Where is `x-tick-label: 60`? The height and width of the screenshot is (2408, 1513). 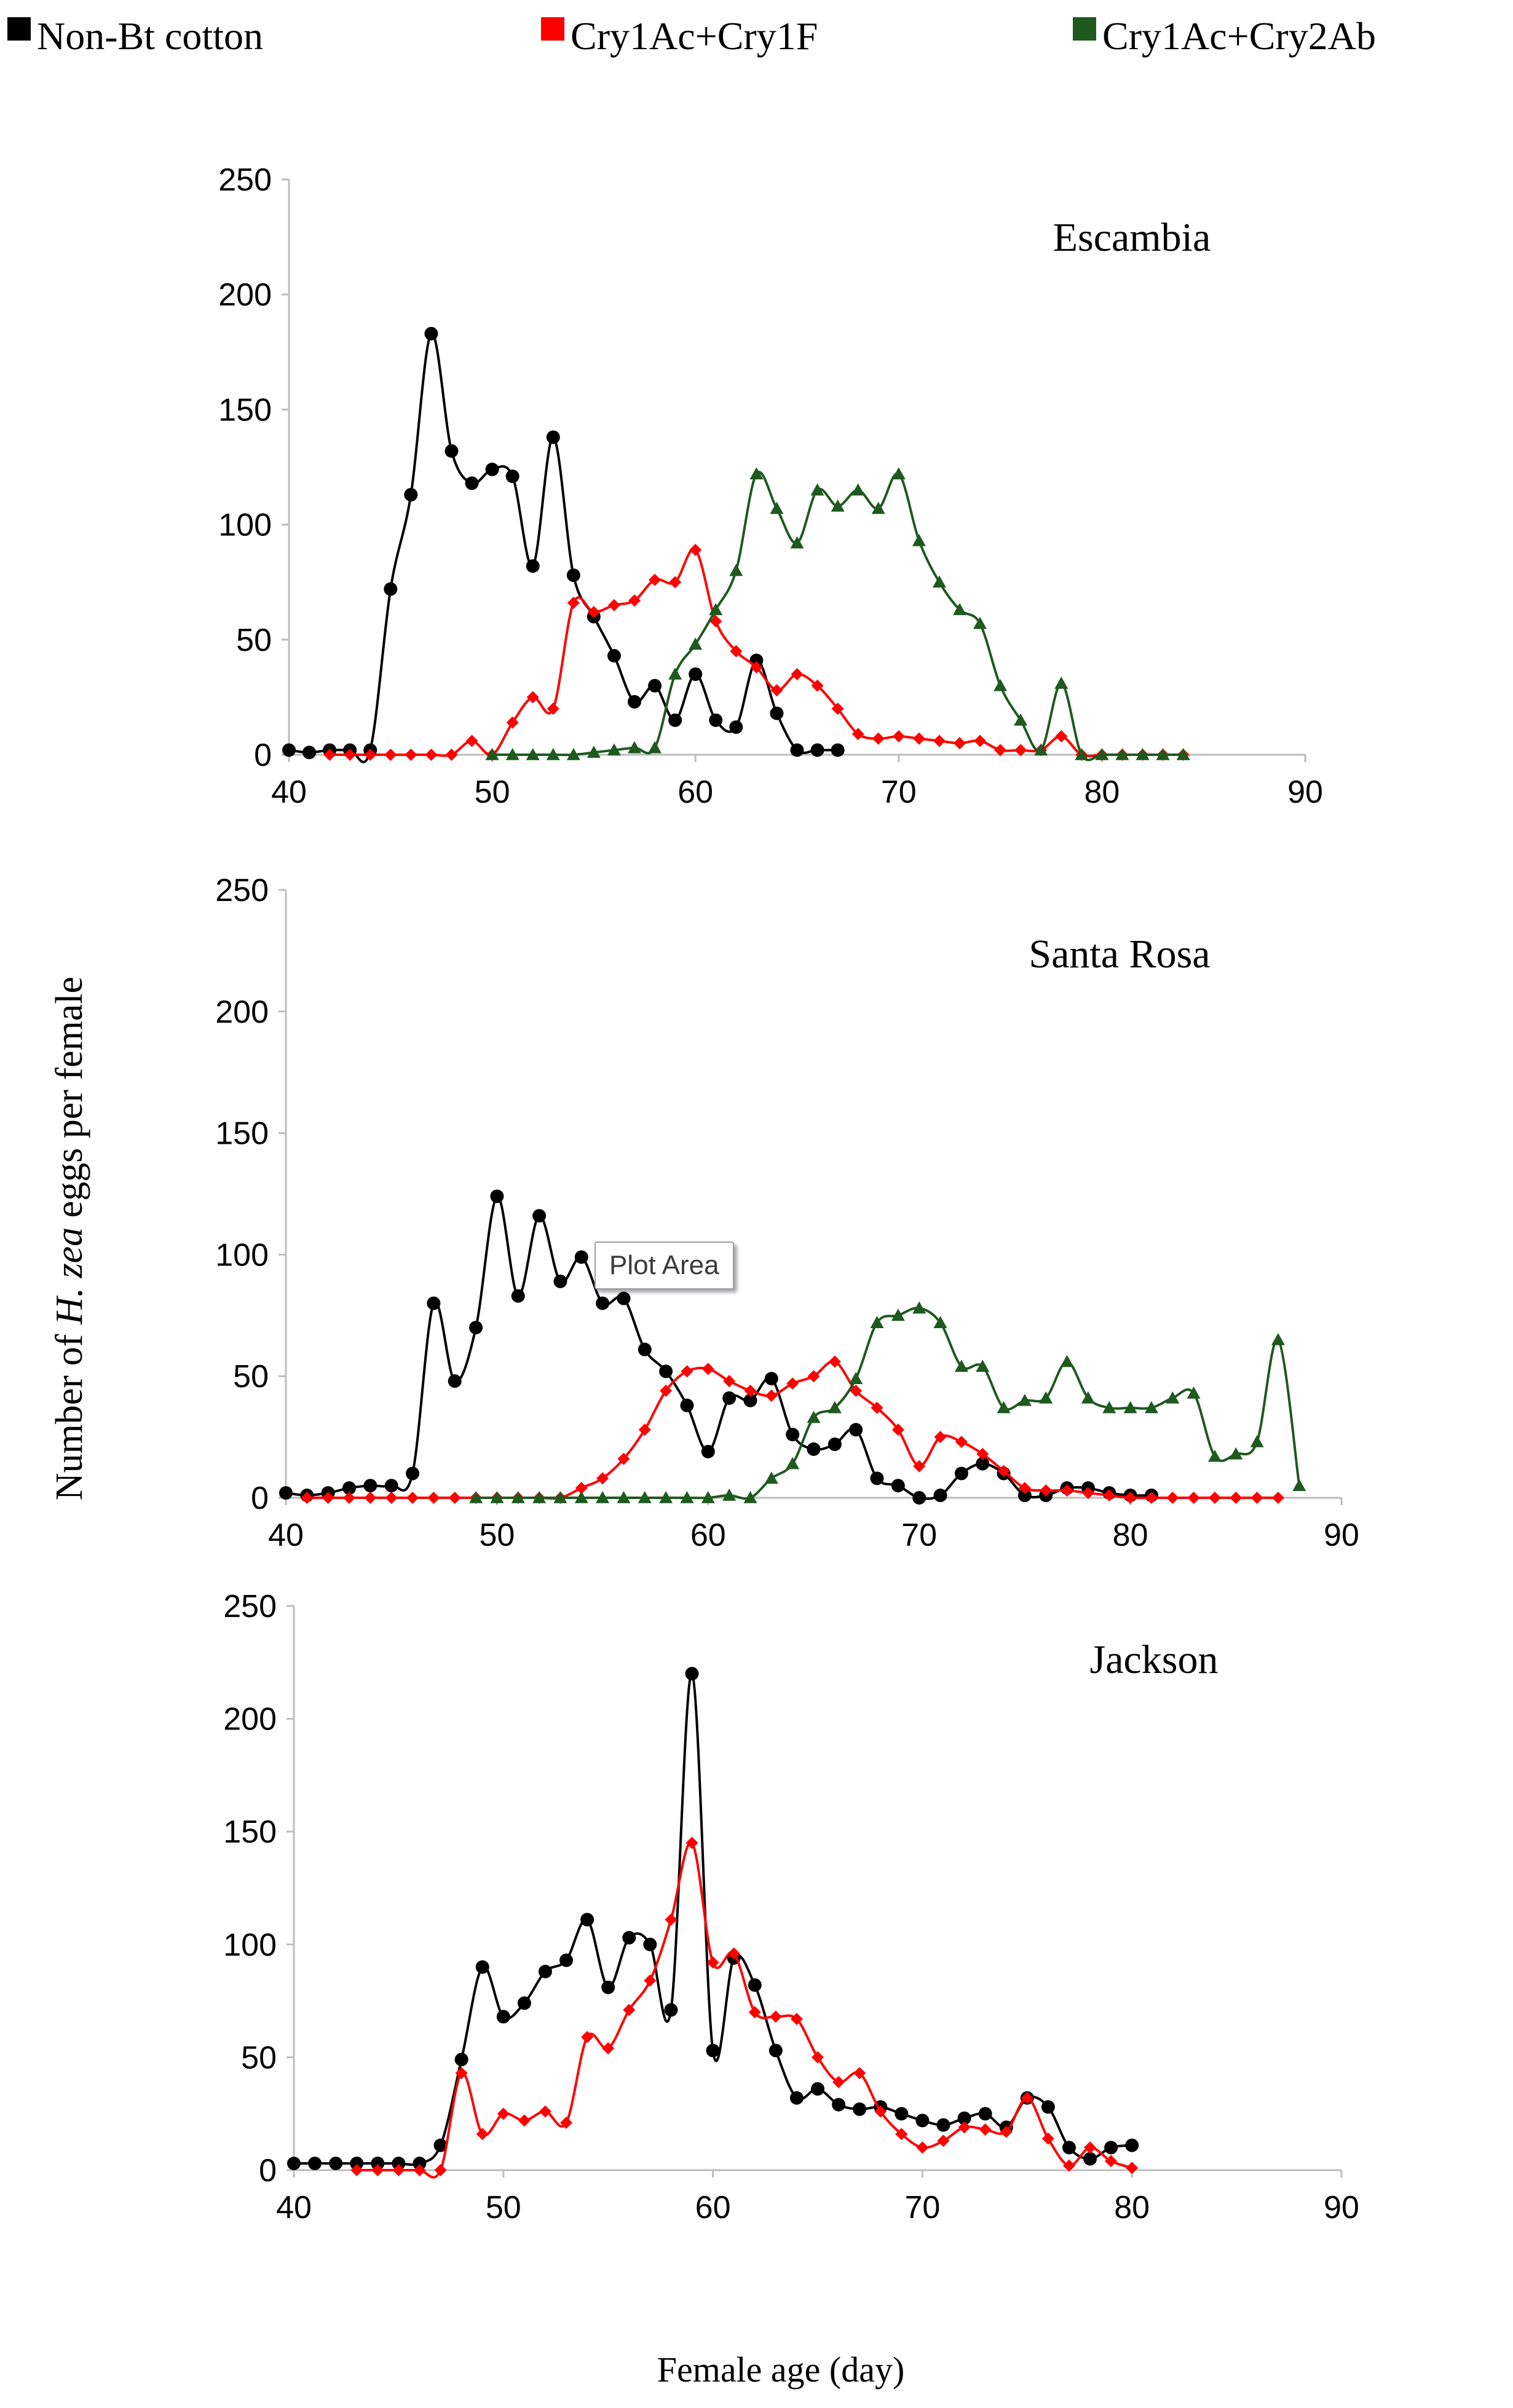 x-tick-label: 60 is located at coordinates (708, 1535).